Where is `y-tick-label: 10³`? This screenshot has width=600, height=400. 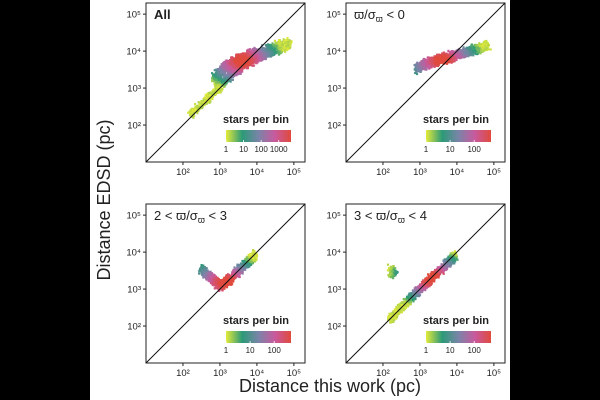 y-tick-label: 10³ is located at coordinates (134, 89).